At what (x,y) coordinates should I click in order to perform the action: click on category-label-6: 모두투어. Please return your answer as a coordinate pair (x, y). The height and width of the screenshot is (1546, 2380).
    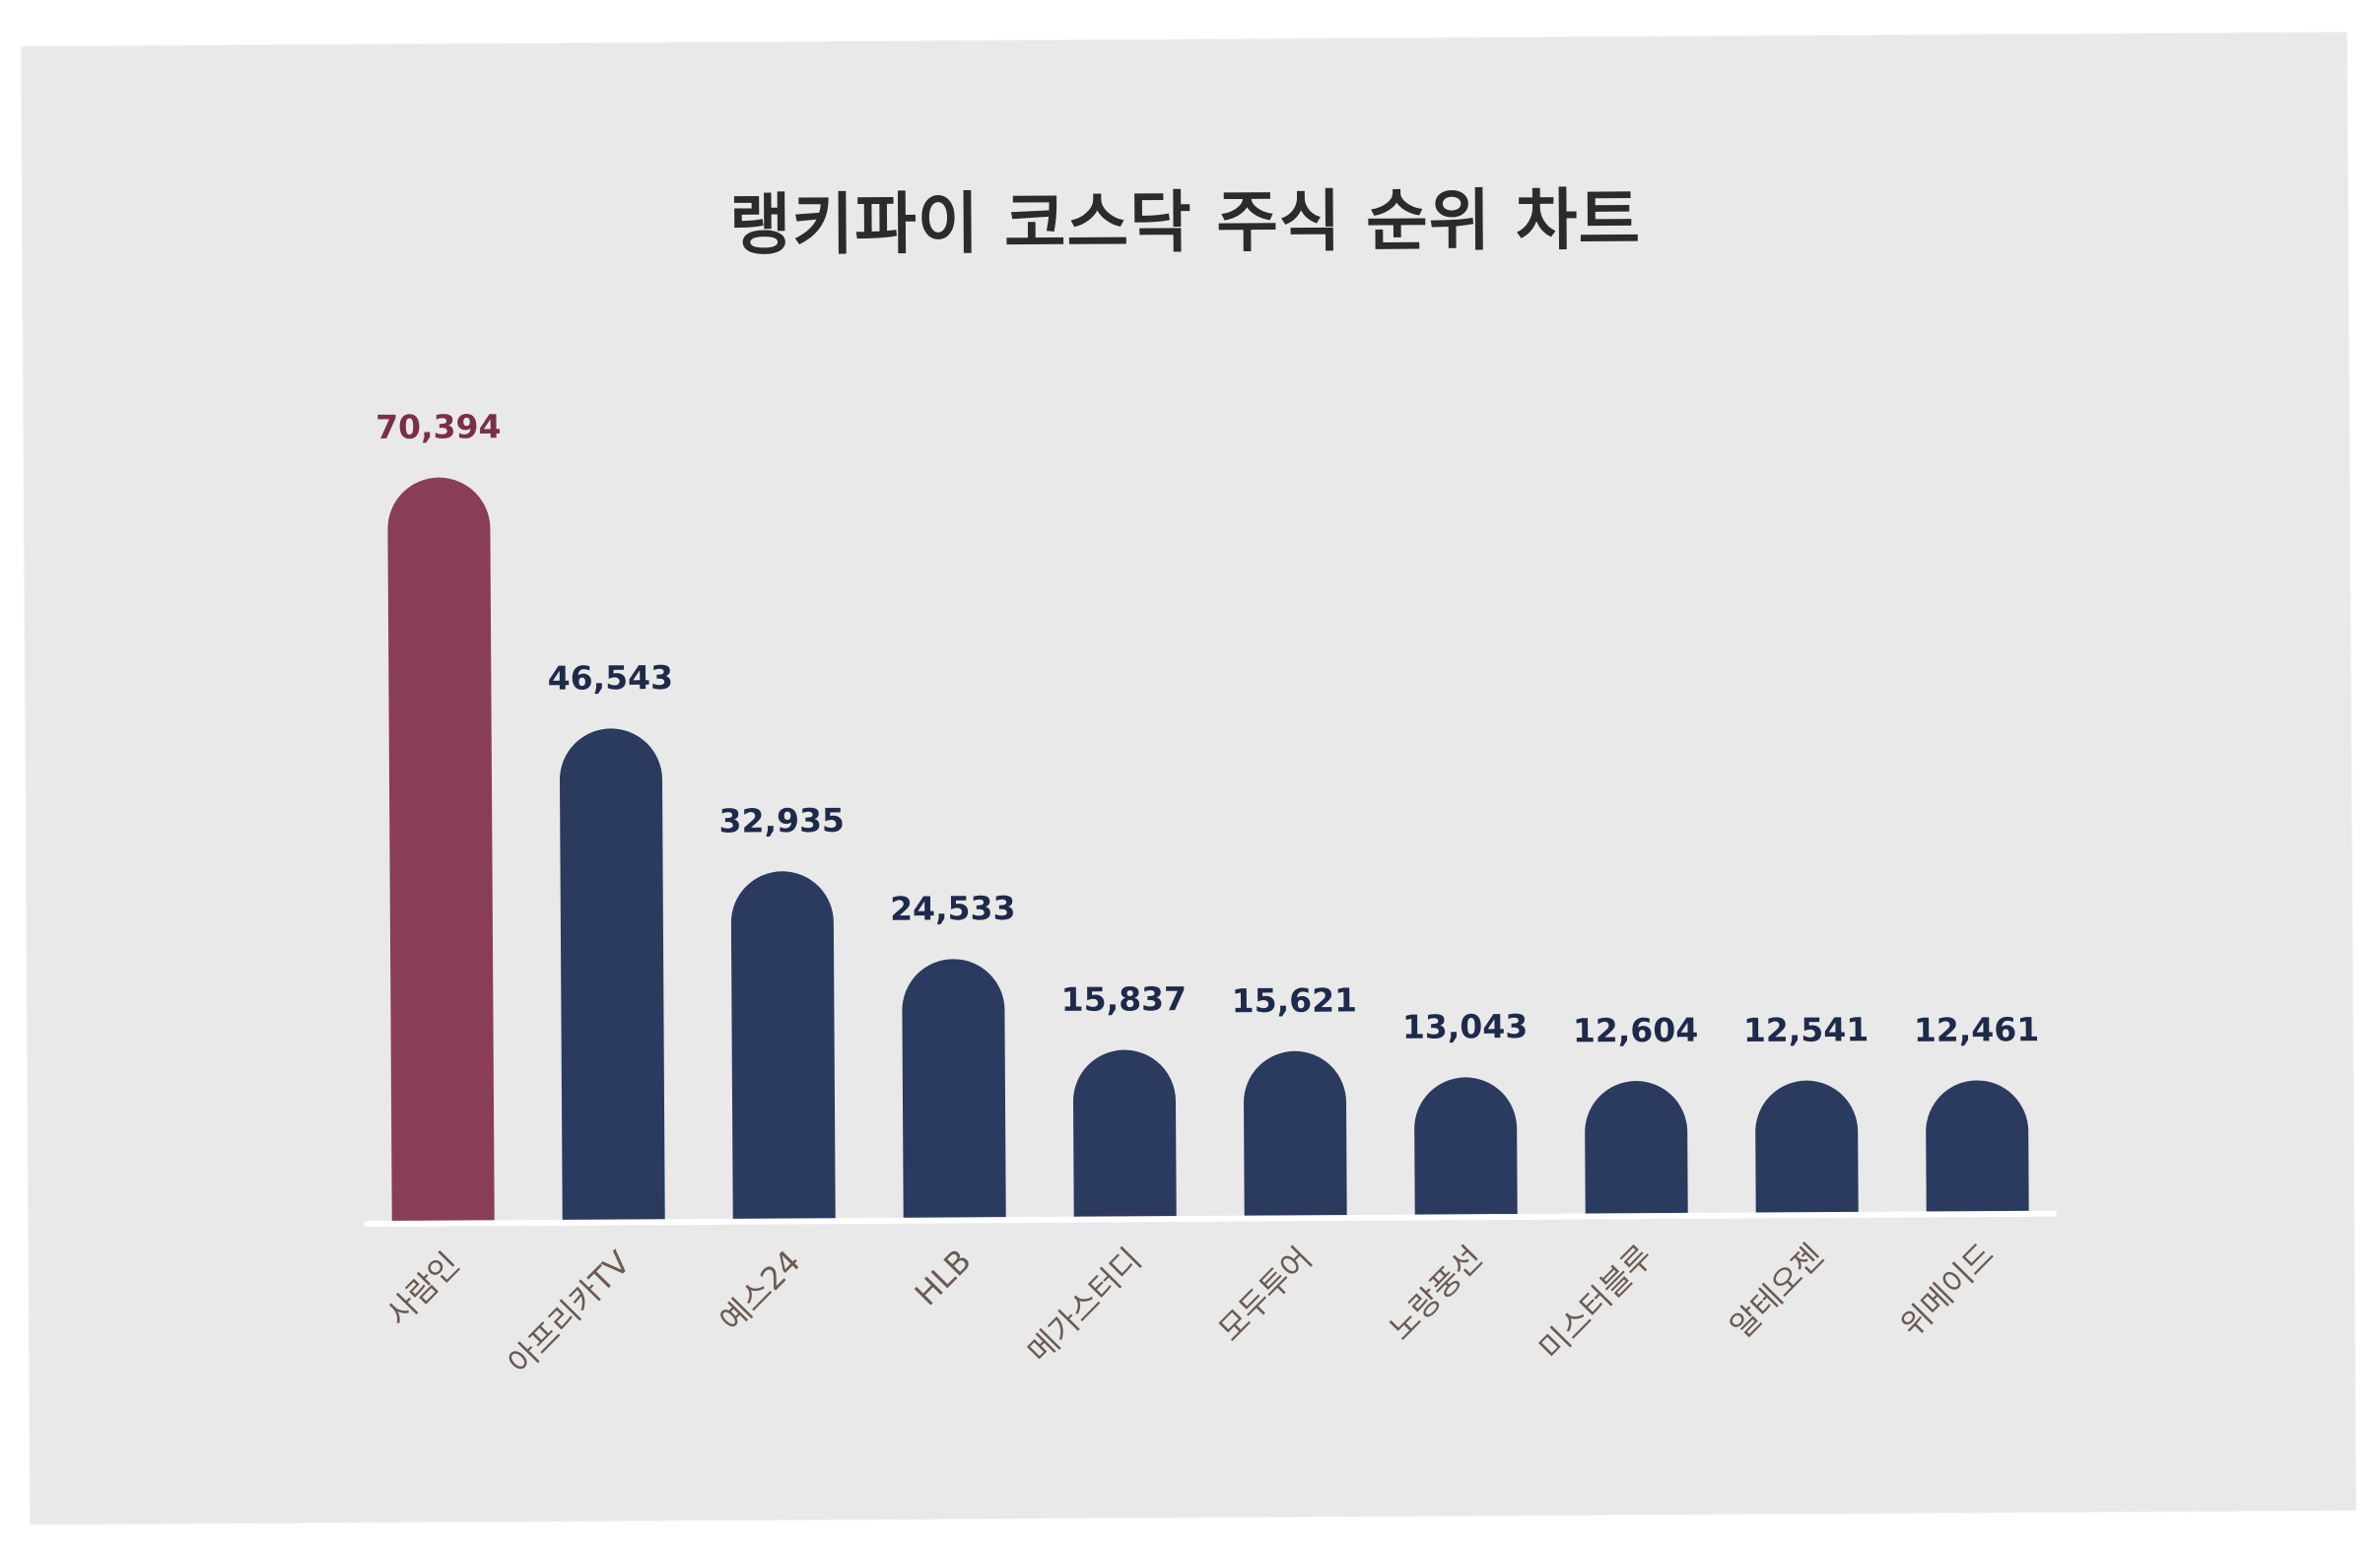
    Looking at the image, I should click on (1265, 1294).